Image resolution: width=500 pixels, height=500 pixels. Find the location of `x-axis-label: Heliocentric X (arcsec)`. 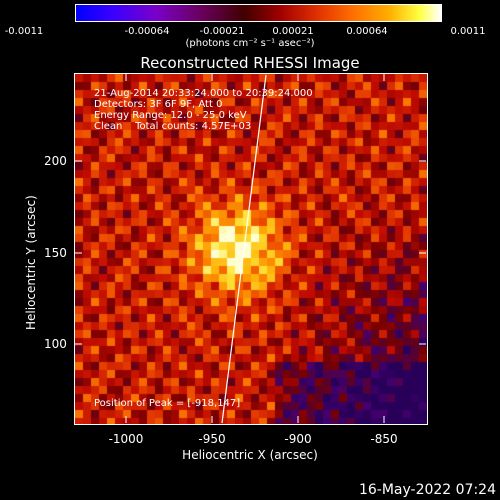

x-axis-label: Heliocentric X (arcsec) is located at coordinates (250, 455).